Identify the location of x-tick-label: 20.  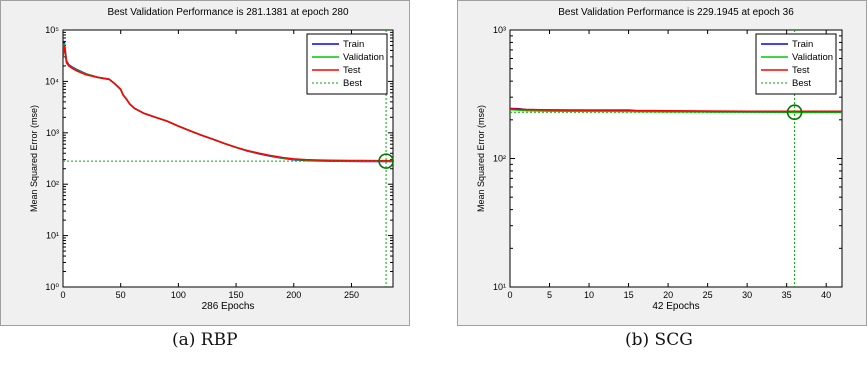
(668, 295).